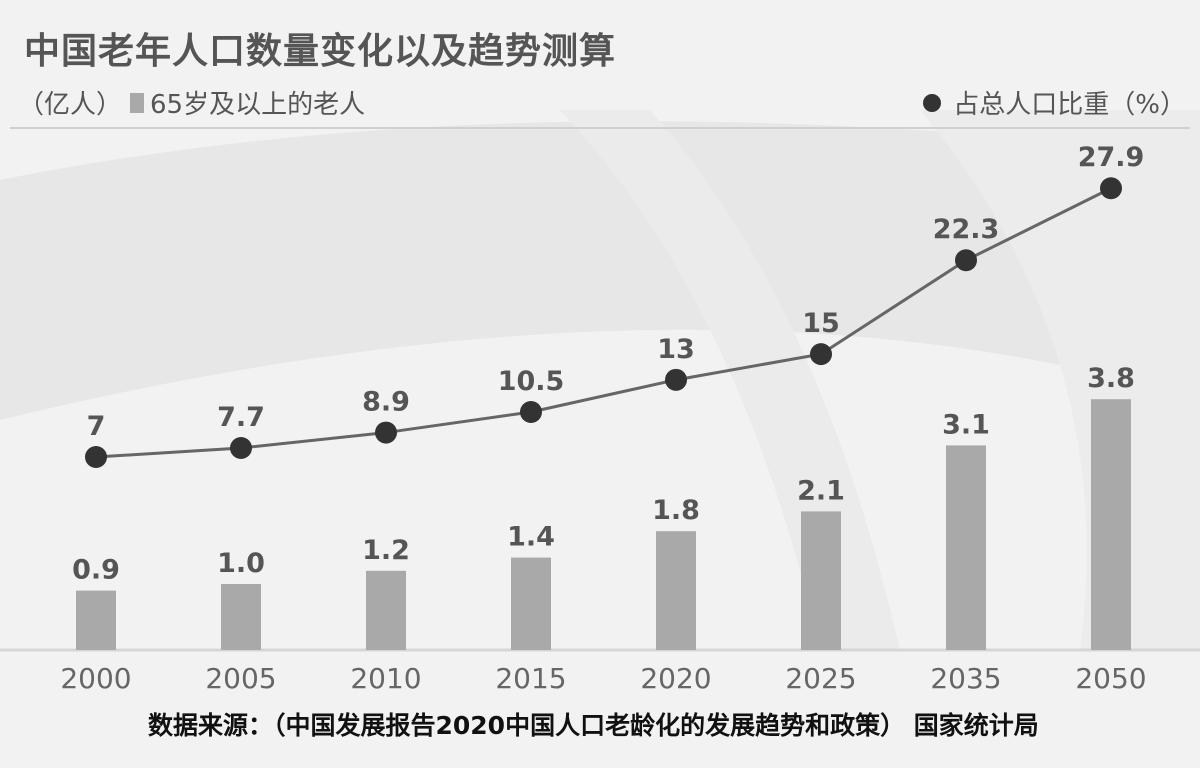 This screenshot has width=1200, height=768. Describe the element at coordinates (966, 260) in the screenshot. I see `line-point-2035` at that location.